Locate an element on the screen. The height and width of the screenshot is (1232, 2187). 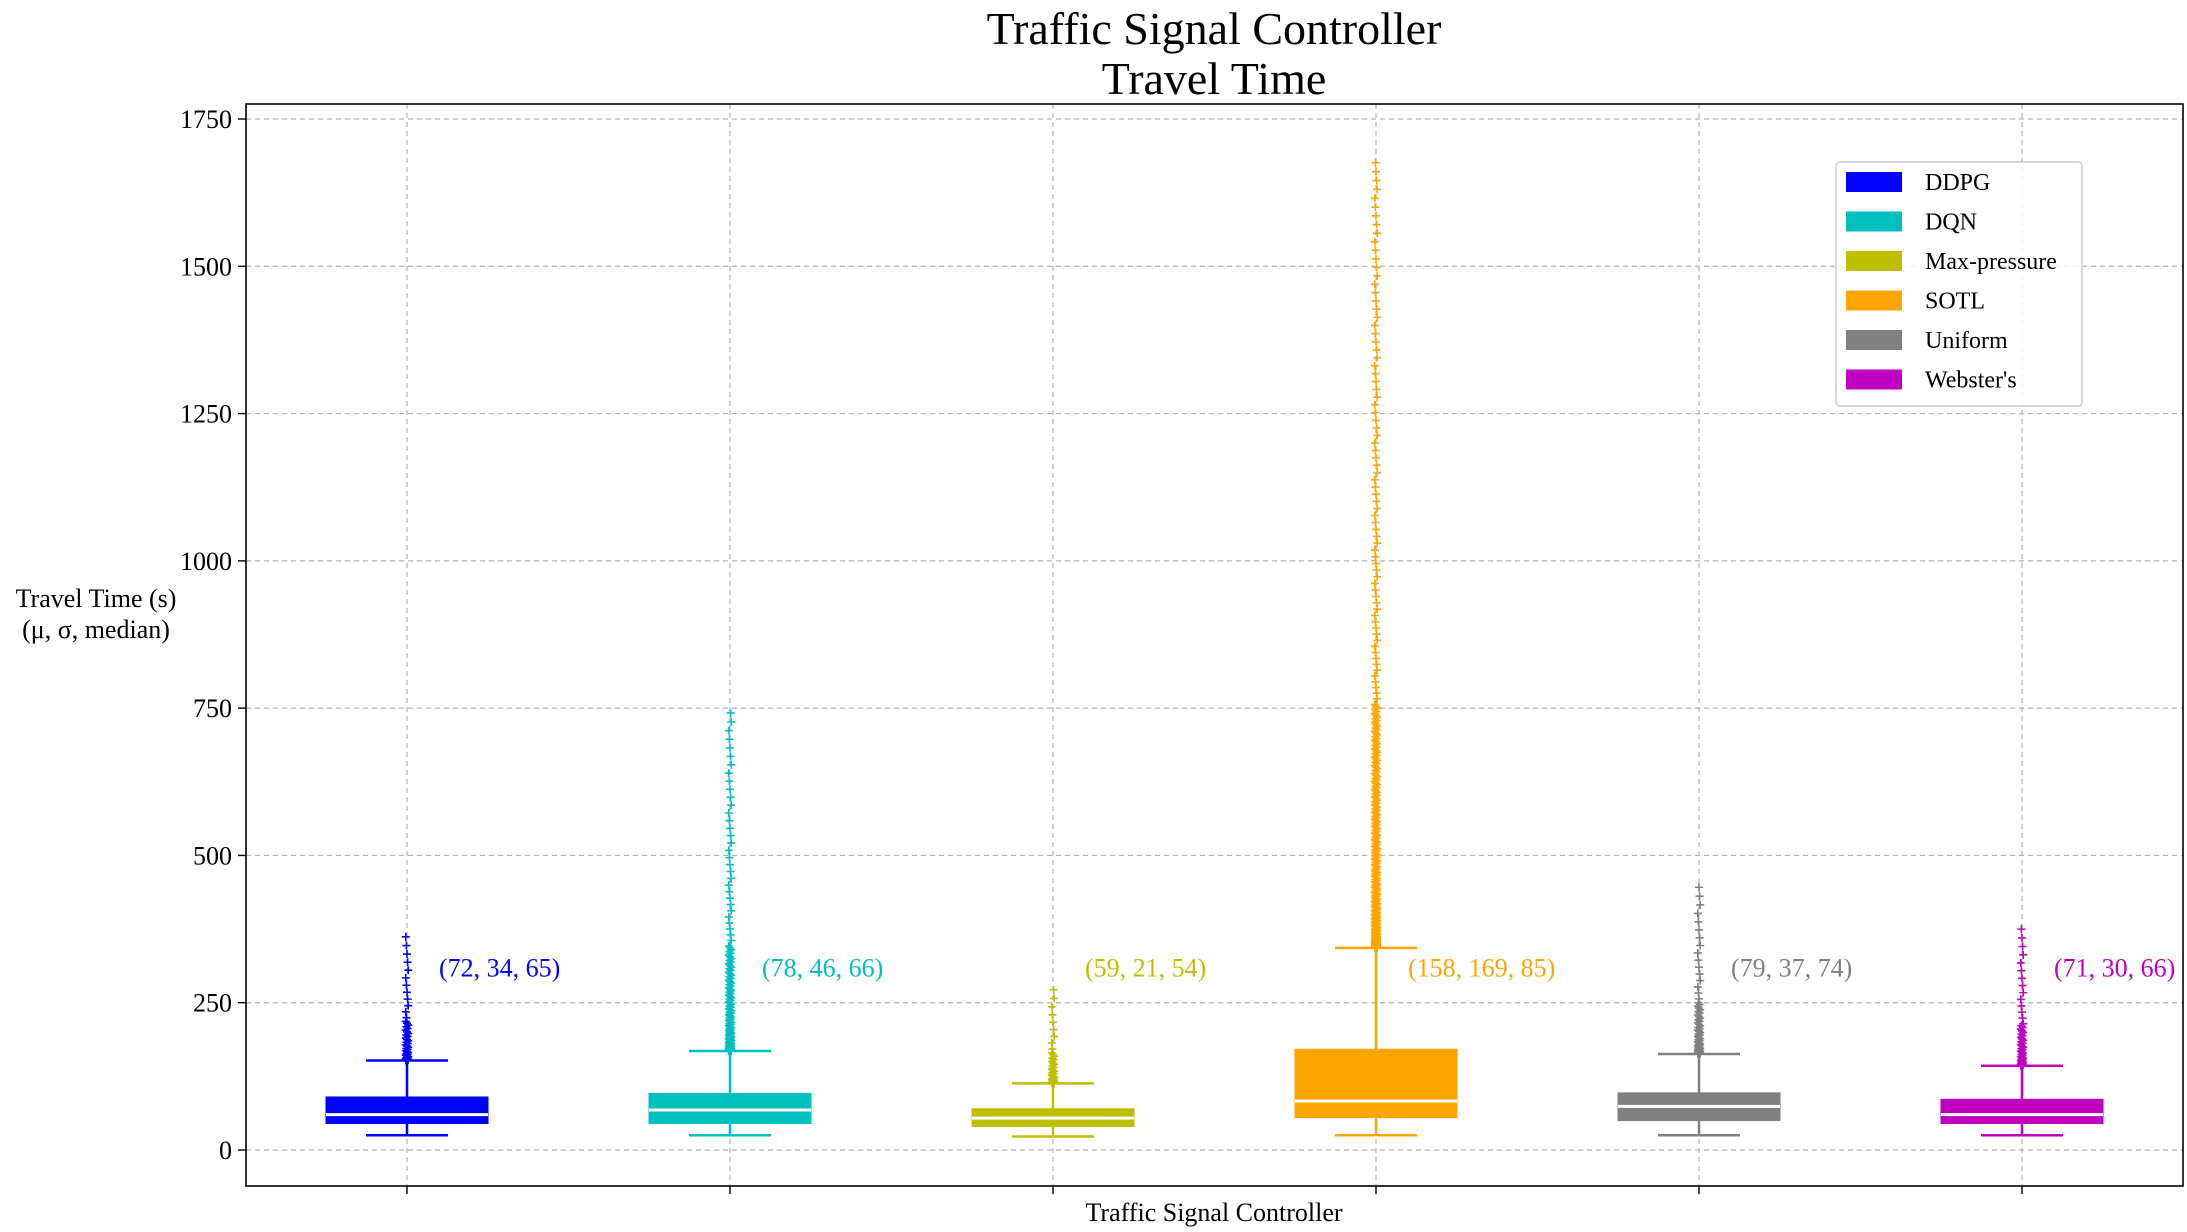
legend-label: Webster's is located at coordinates (1971, 381).